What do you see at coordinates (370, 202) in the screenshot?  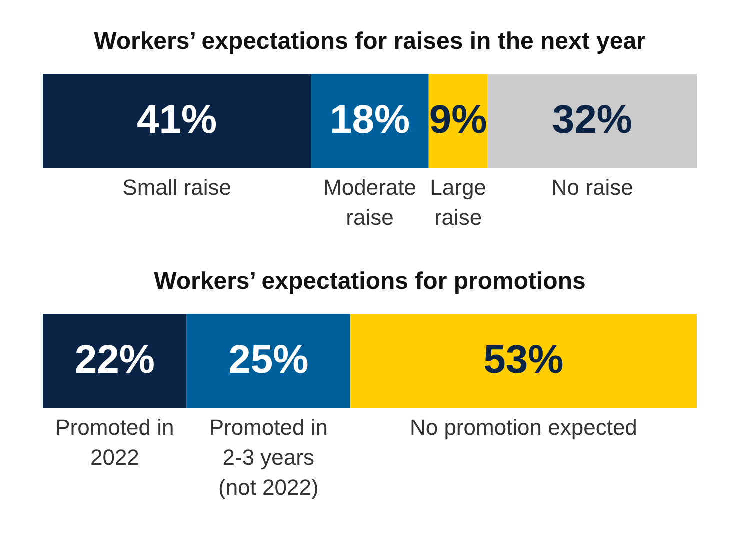 I see `series-label: Moderate raise` at bounding box center [370, 202].